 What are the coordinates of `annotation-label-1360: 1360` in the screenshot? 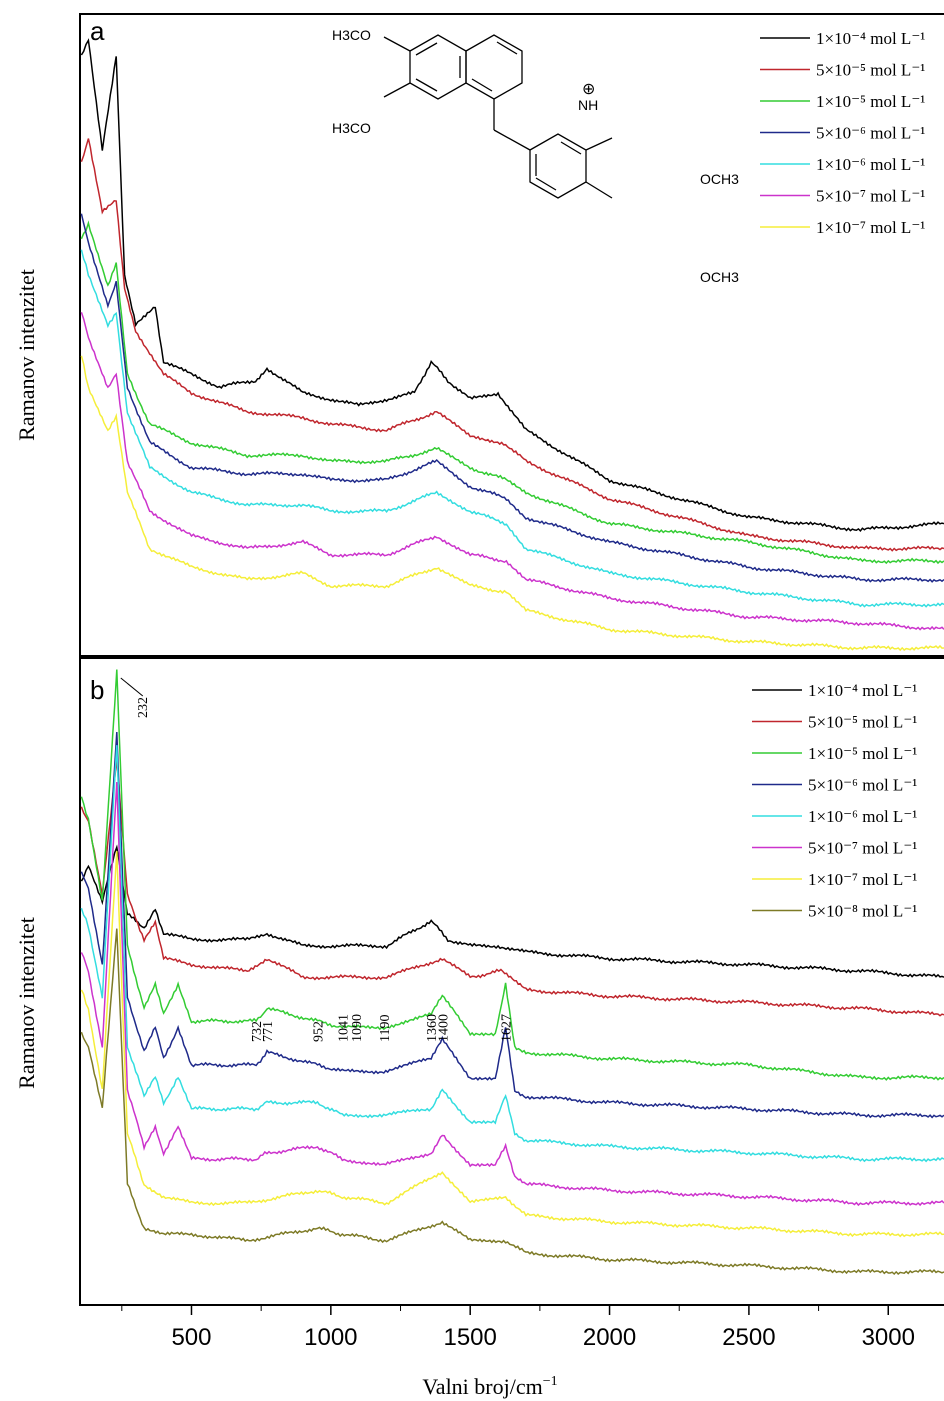 It's located at (432, 1028).